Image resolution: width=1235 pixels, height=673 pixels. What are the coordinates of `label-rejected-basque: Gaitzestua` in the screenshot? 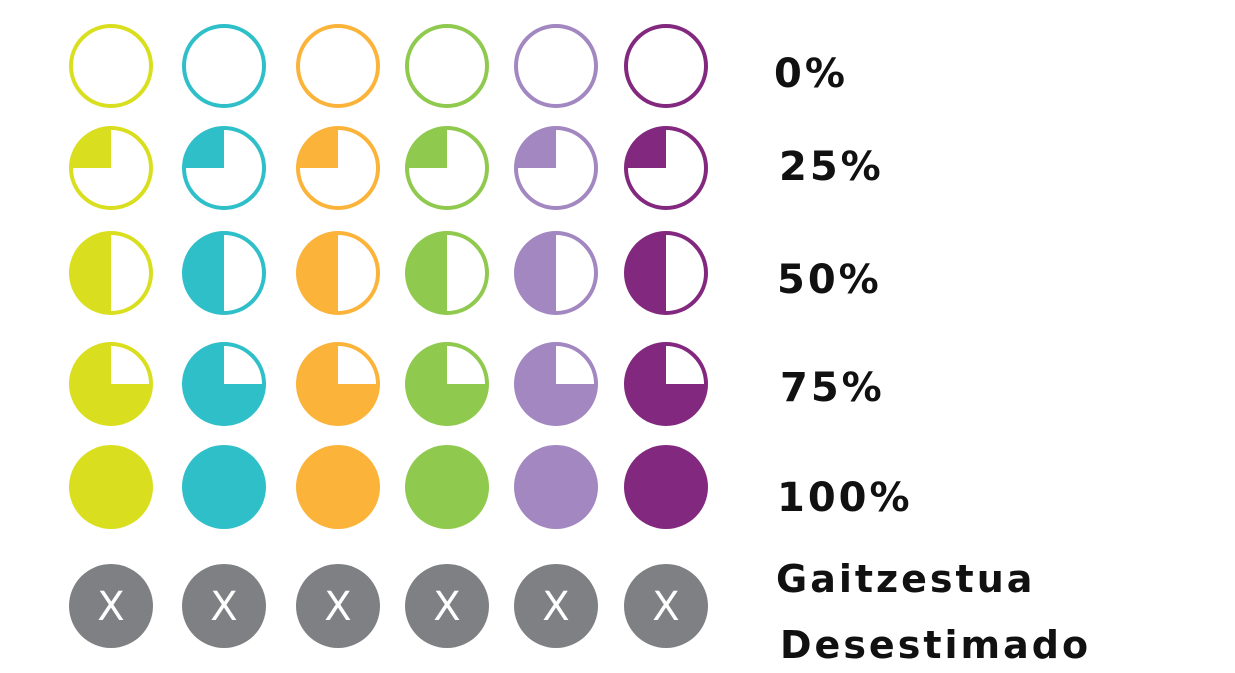 It's located at (906, 579).